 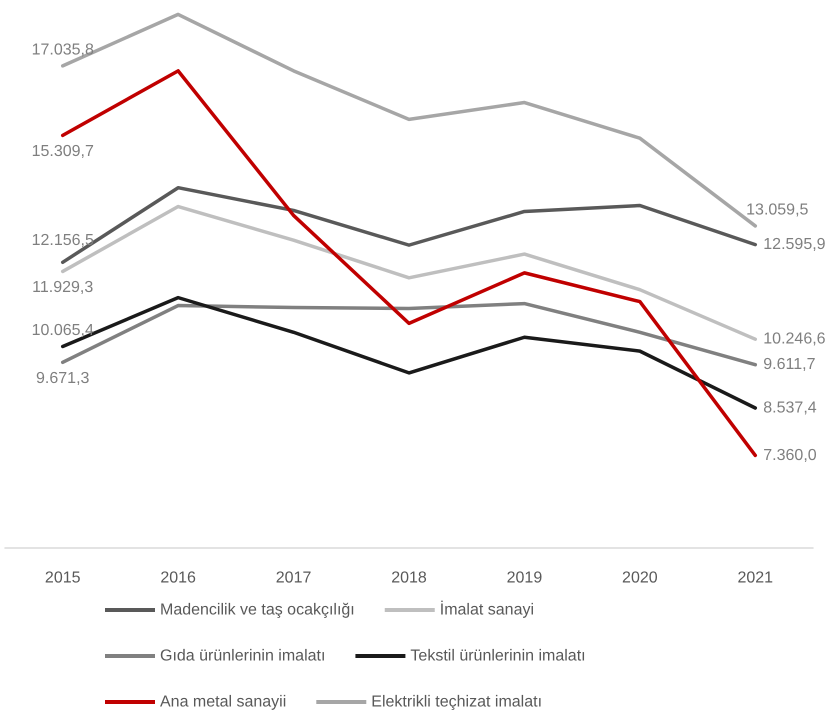 I want to click on legend-label: Tekstil ürünlerinin imalatı, so click(x=498, y=656).